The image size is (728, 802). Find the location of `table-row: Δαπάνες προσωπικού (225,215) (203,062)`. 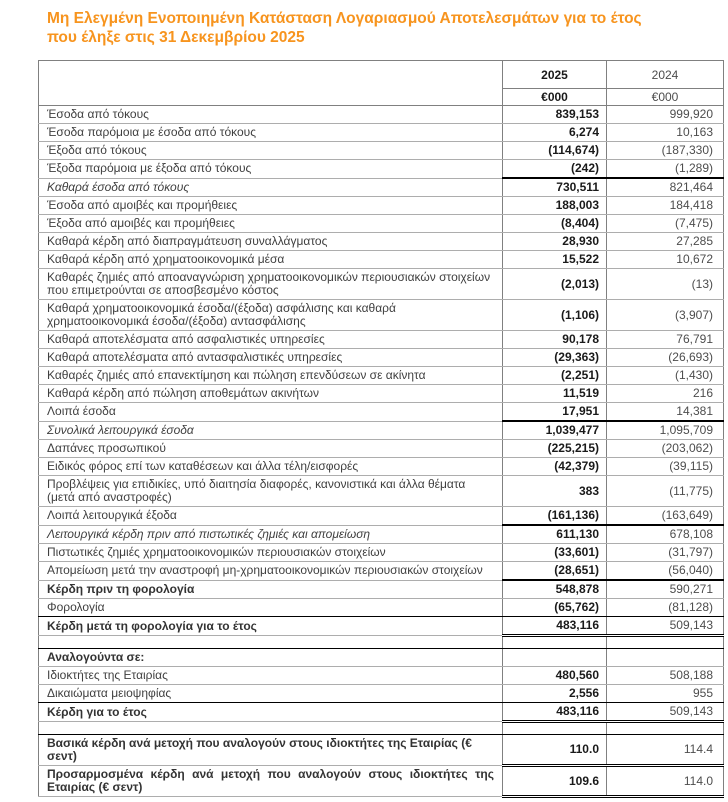

table-row: Δαπάνες προσωπικού (225,215) (203,062) is located at coordinates (381, 448).